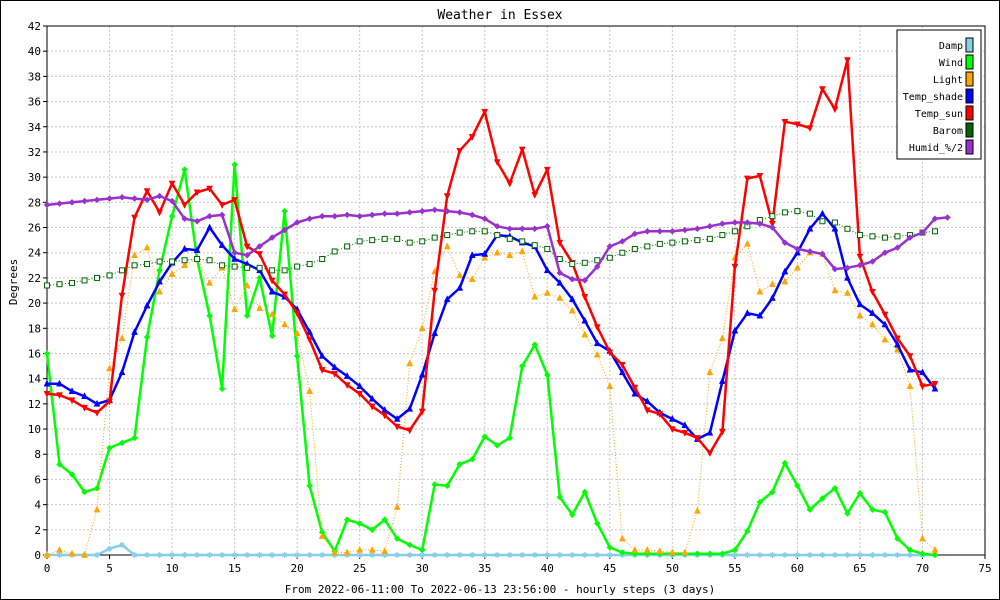 The height and width of the screenshot is (600, 1000). I want to click on legend-label: Wind, so click(951, 63).